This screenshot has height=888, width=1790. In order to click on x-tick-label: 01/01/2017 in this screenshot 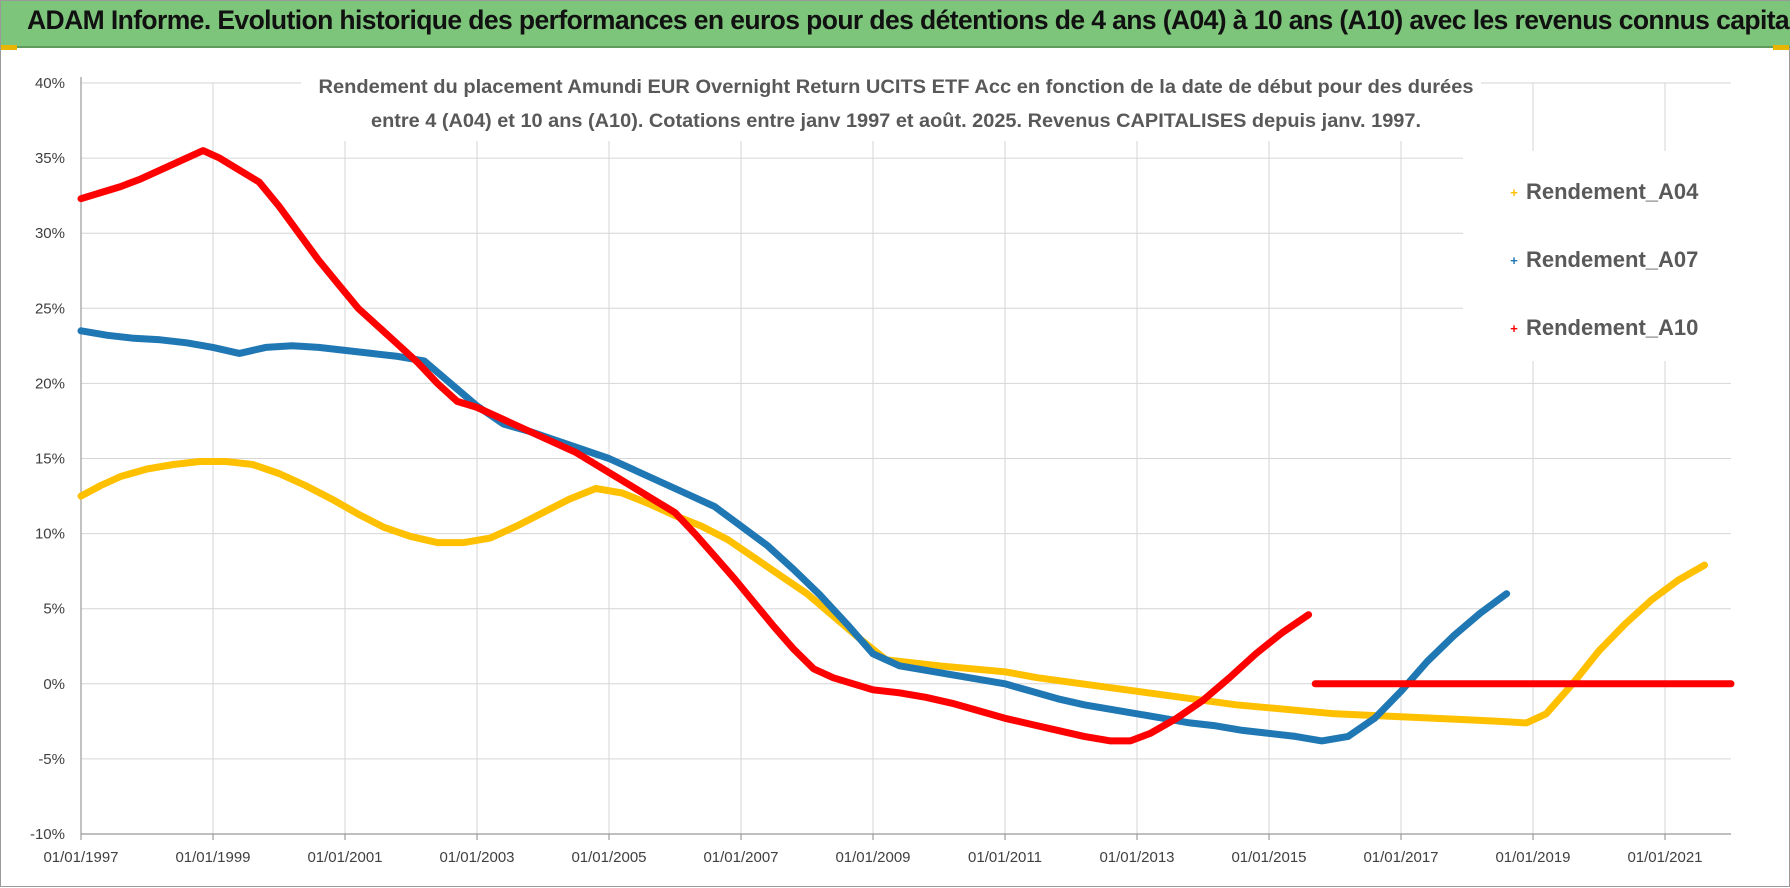, I will do `click(1400, 857)`.